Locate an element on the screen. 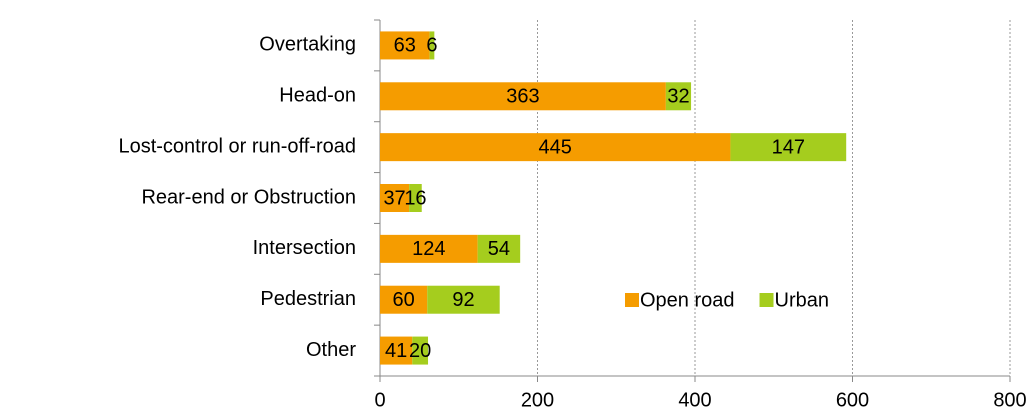  data-label: 32 is located at coordinates (678, 97).